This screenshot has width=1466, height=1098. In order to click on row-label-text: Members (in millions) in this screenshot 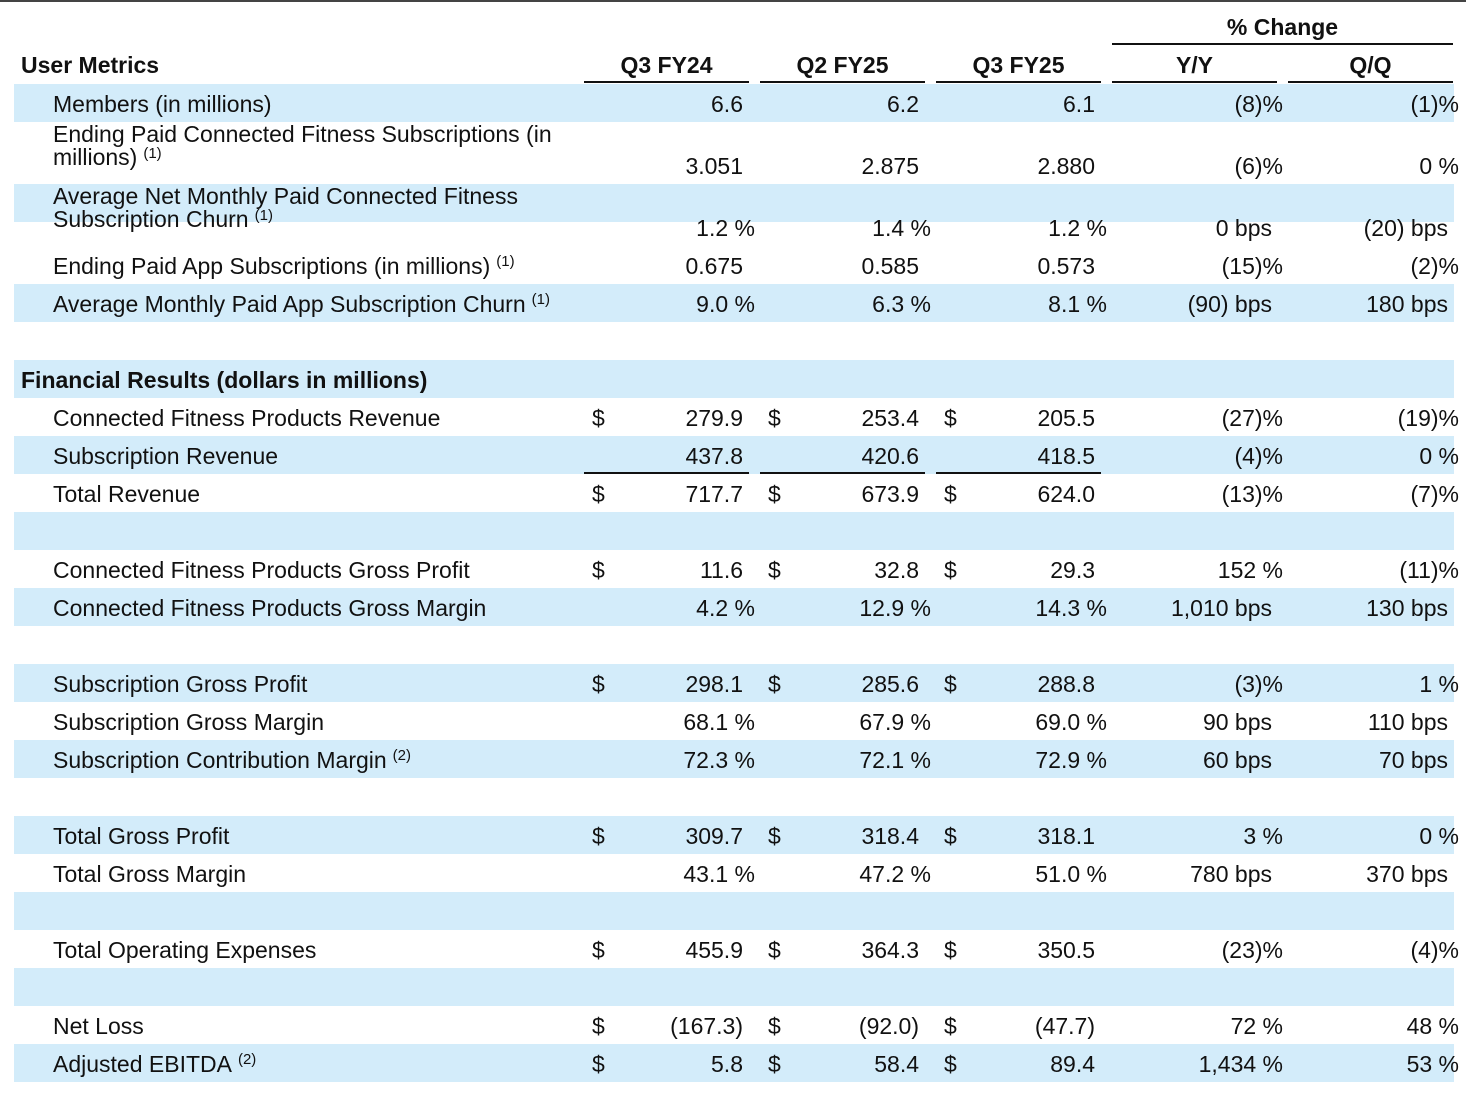, I will do `click(162, 104)`.